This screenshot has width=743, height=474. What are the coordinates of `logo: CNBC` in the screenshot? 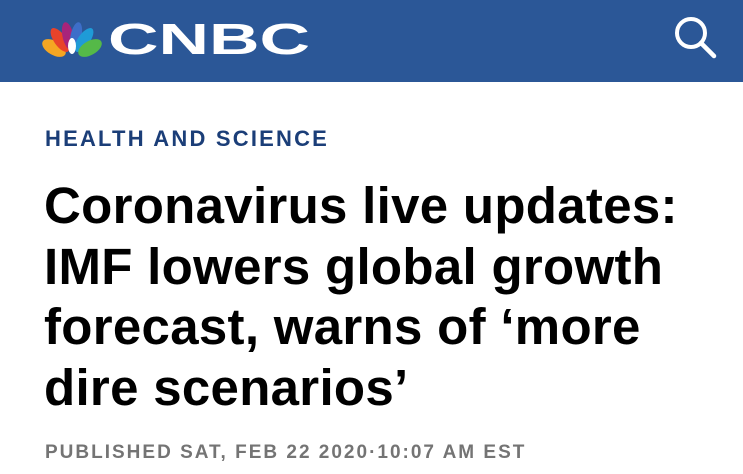 It's located at (180, 39).